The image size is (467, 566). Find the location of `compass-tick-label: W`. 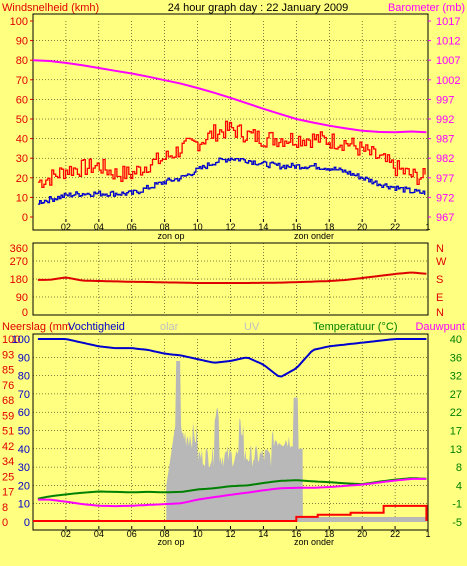

compass-tick-label: W is located at coordinates (441, 262).